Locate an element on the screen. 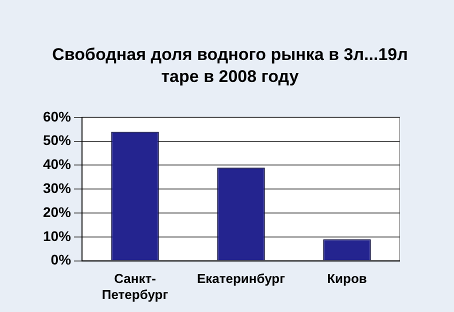 This screenshot has height=312, width=454. y-tick-label: 20% is located at coordinates (57, 212).